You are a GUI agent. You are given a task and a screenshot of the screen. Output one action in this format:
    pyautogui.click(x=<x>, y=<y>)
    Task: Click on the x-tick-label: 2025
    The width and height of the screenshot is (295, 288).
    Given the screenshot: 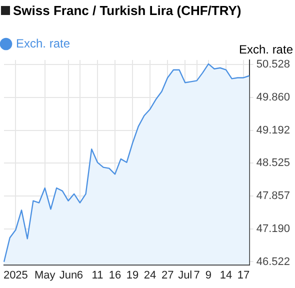 What is the action you would take?
    pyautogui.click(x=15, y=275)
    